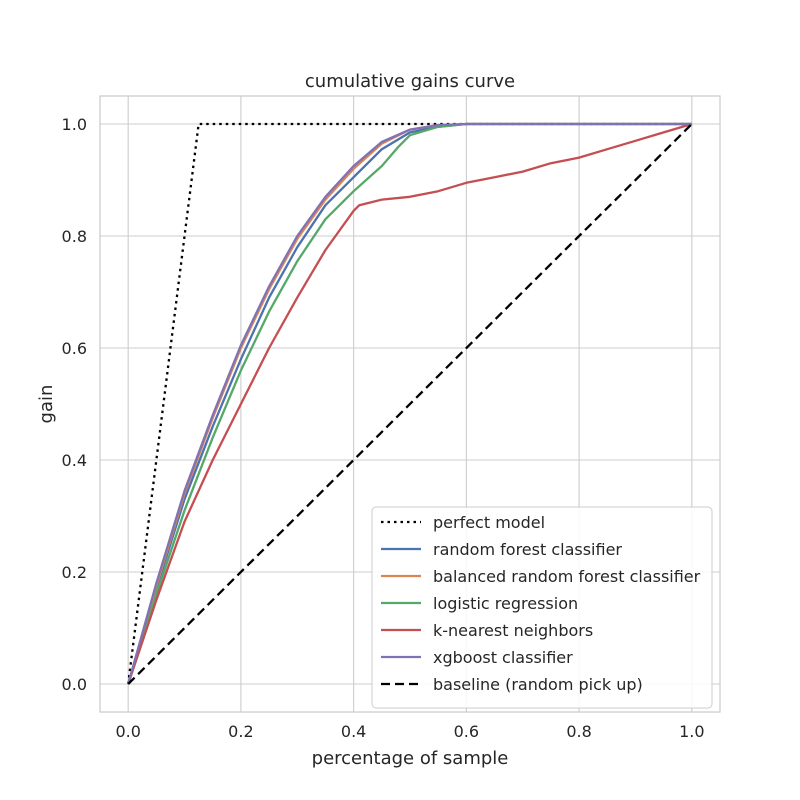  Describe the element at coordinates (410, 81) in the screenshot. I see `chart-title: cumulative gains curve` at that location.